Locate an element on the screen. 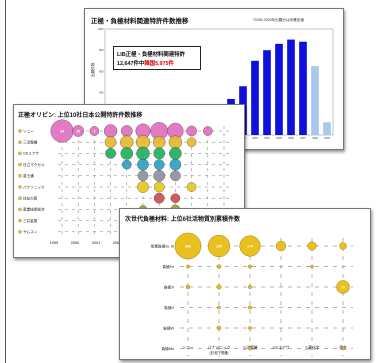  chart3-row-label: 負極W is located at coordinates (168, 327).